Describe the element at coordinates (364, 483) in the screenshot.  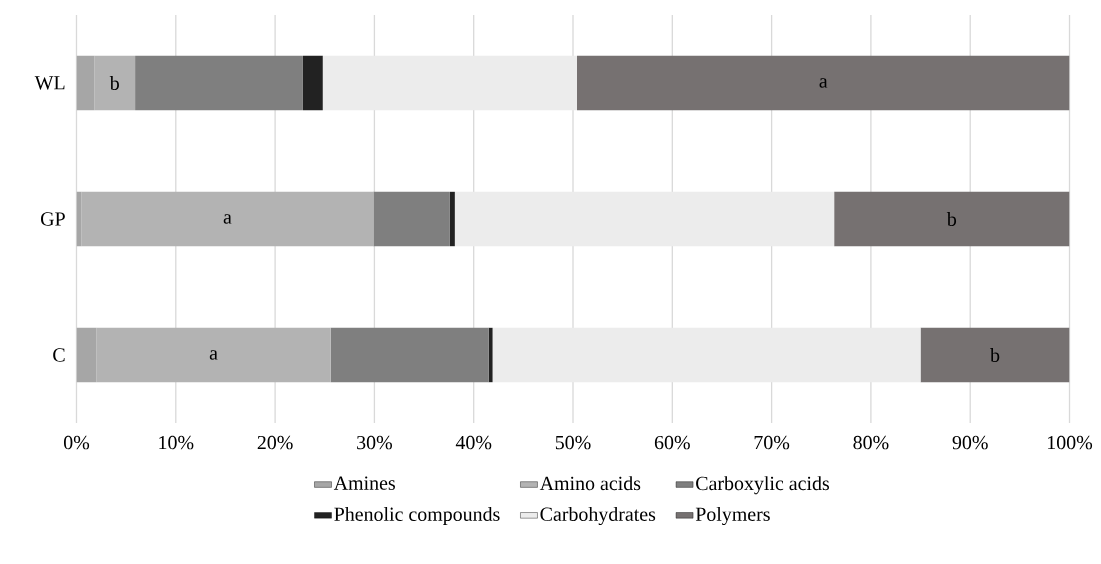
I see `legend-label: Amines` at that location.